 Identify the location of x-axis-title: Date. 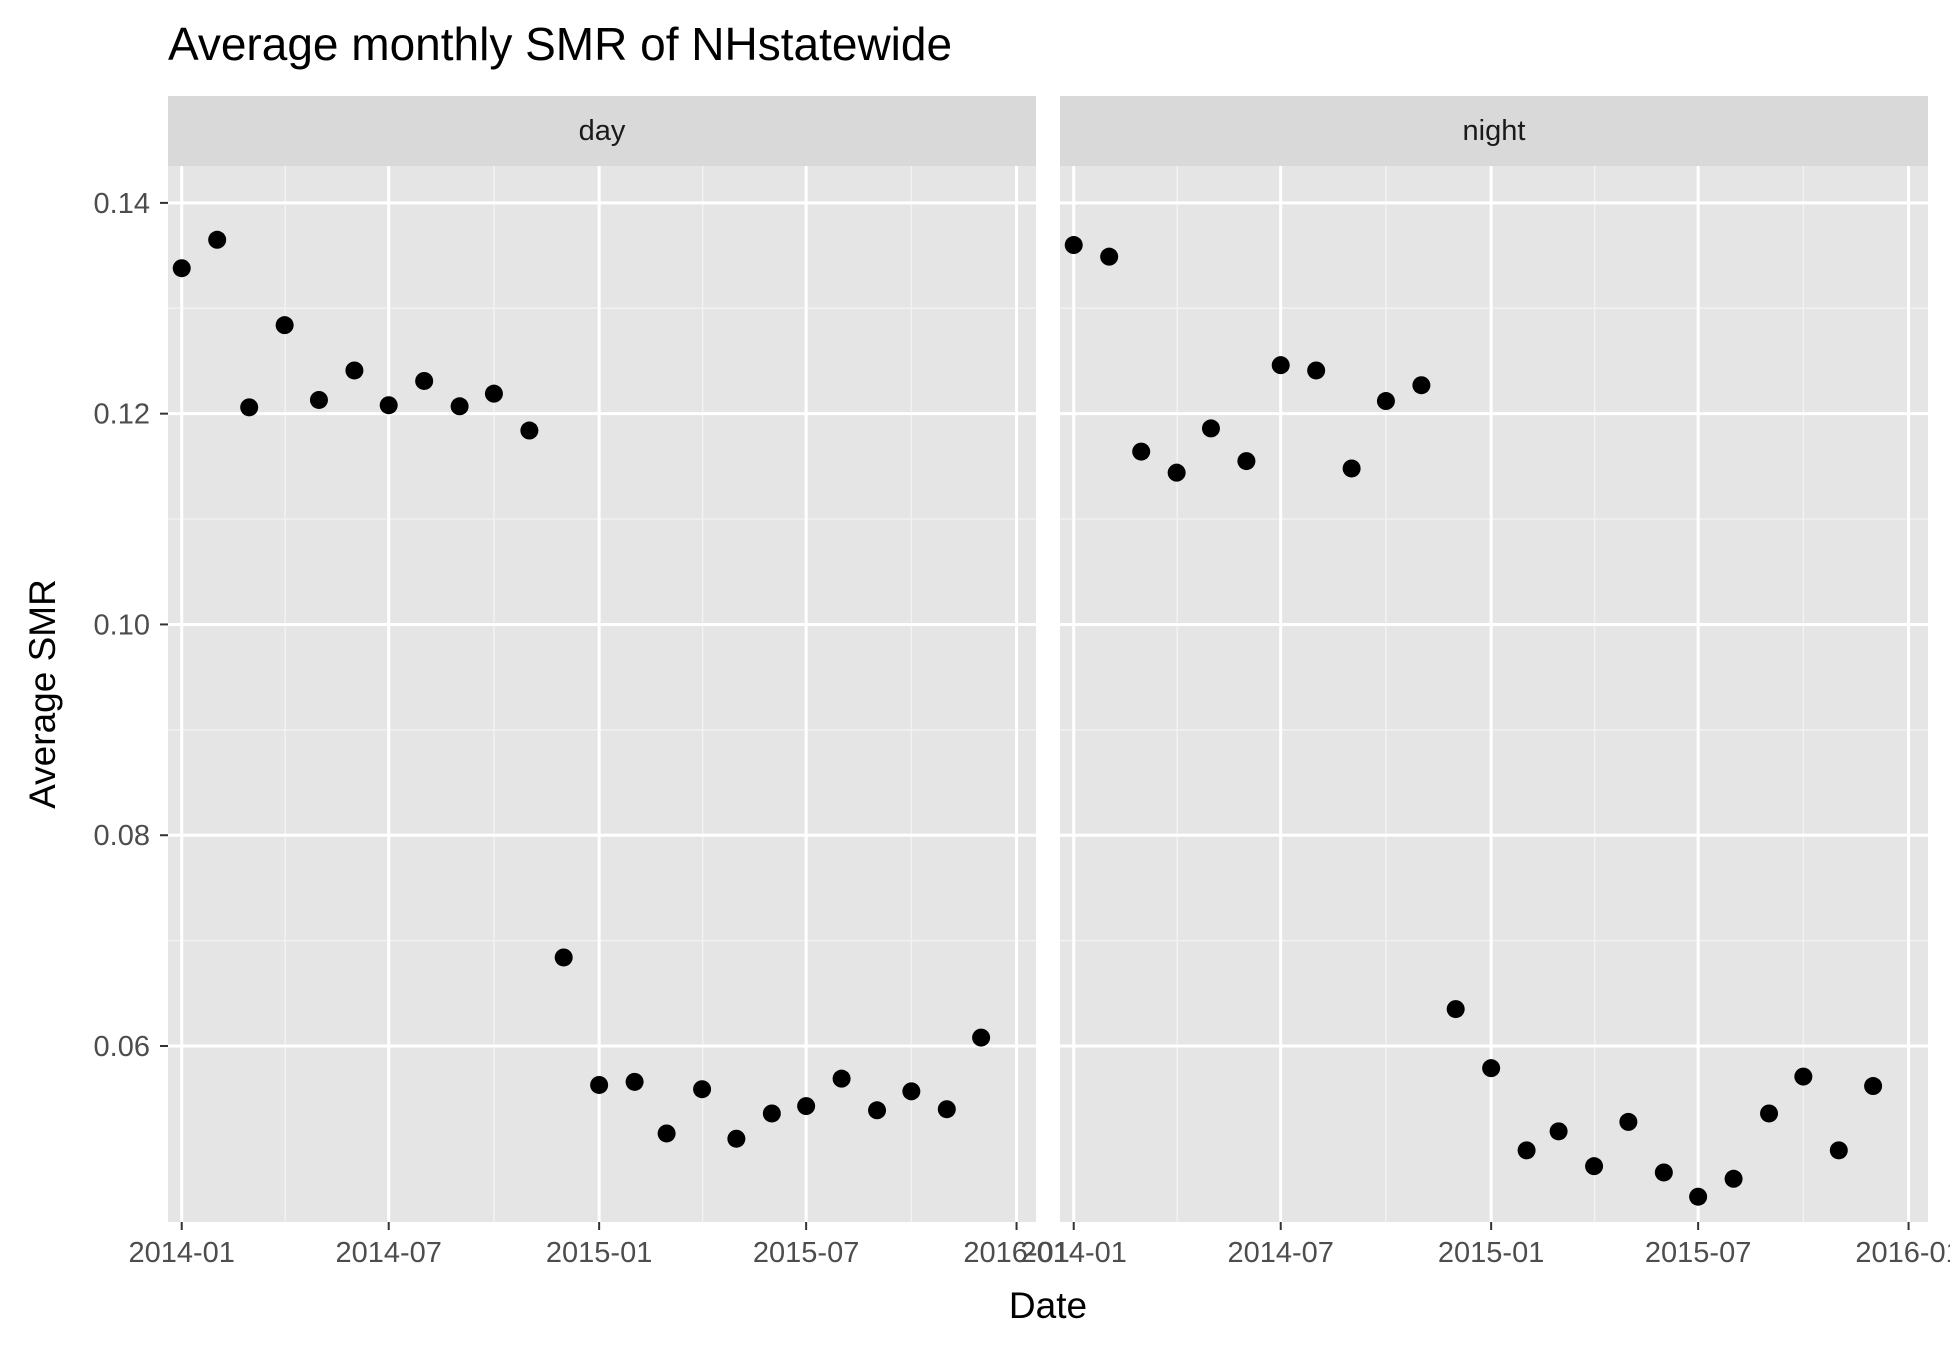
(1048, 1305).